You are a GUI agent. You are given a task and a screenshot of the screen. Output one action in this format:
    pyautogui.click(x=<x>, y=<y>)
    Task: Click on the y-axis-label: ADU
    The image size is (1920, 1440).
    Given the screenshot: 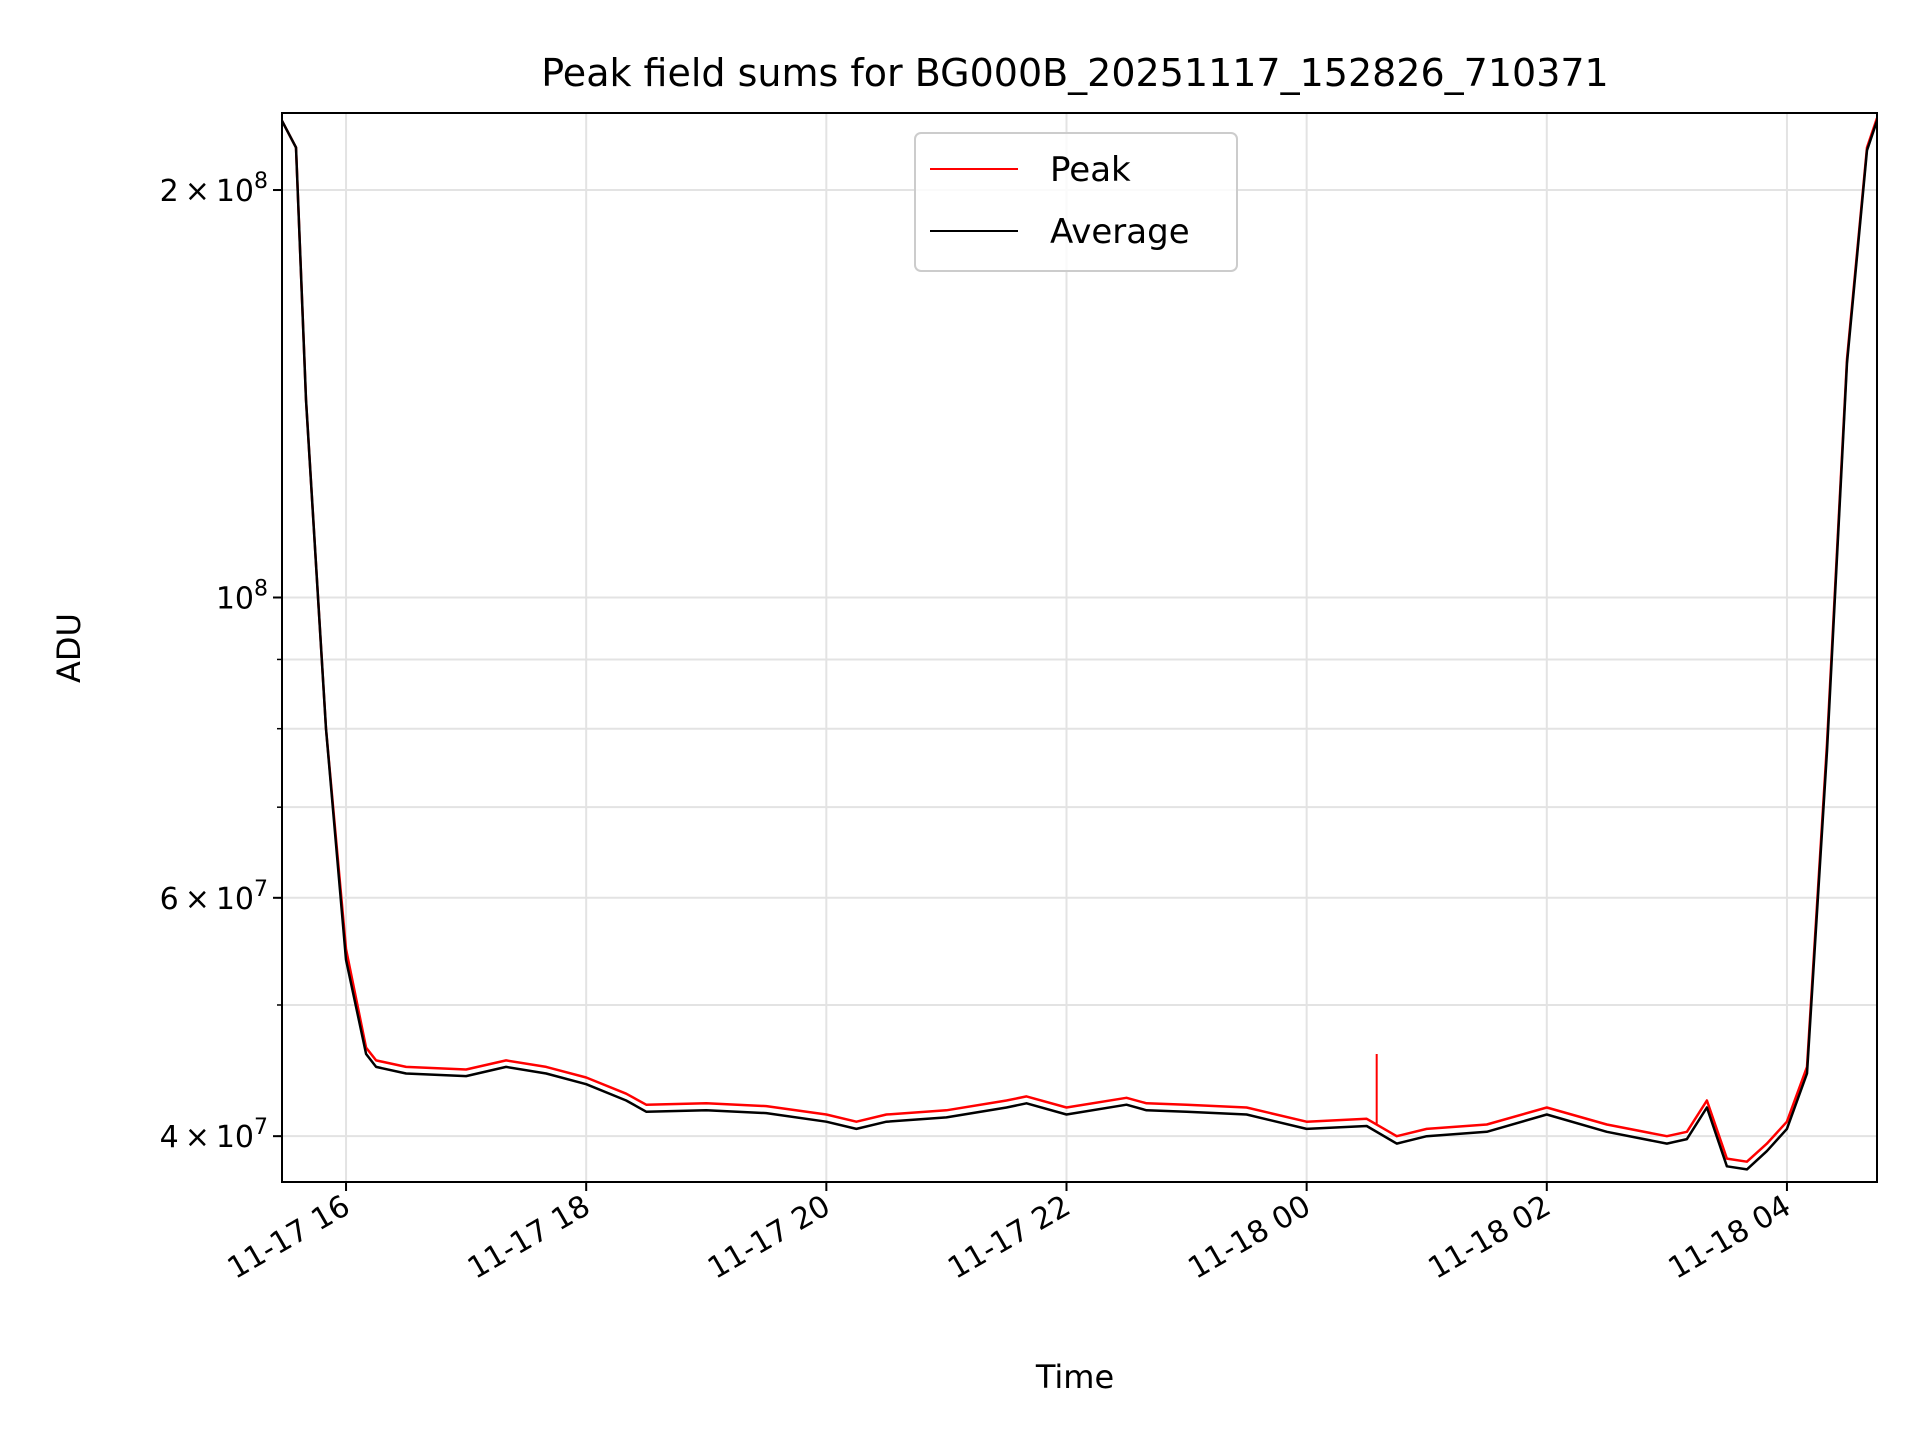 What is the action you would take?
    pyautogui.click(x=69, y=648)
    